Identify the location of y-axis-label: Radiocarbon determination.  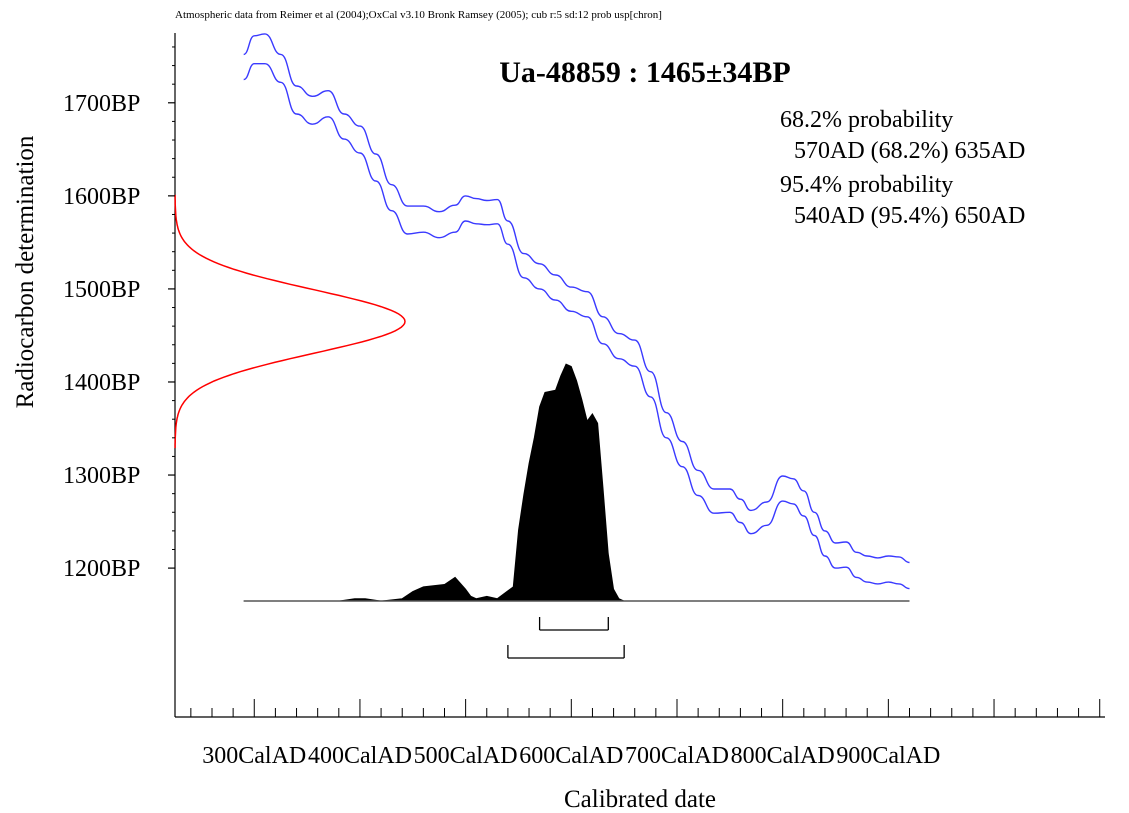
(25, 271).